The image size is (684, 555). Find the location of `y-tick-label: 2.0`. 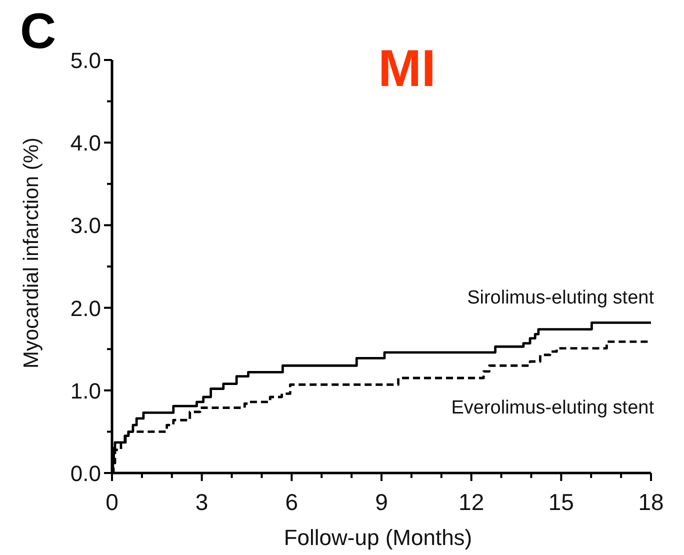

y-tick-label: 2.0 is located at coordinates (85, 308).